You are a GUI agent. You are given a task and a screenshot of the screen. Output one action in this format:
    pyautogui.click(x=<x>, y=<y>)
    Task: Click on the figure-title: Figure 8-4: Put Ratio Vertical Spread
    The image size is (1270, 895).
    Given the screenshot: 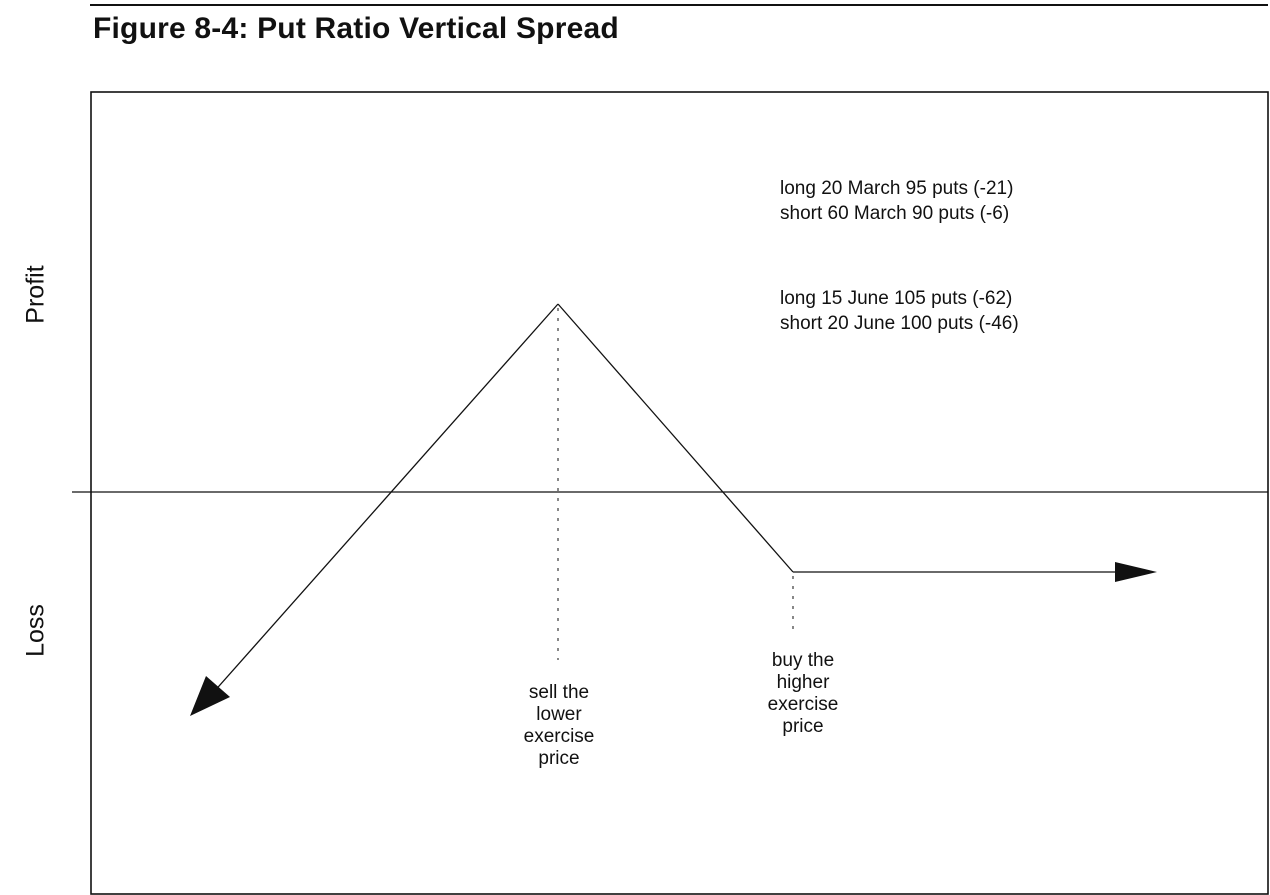 What is the action you would take?
    pyautogui.click(x=356, y=28)
    